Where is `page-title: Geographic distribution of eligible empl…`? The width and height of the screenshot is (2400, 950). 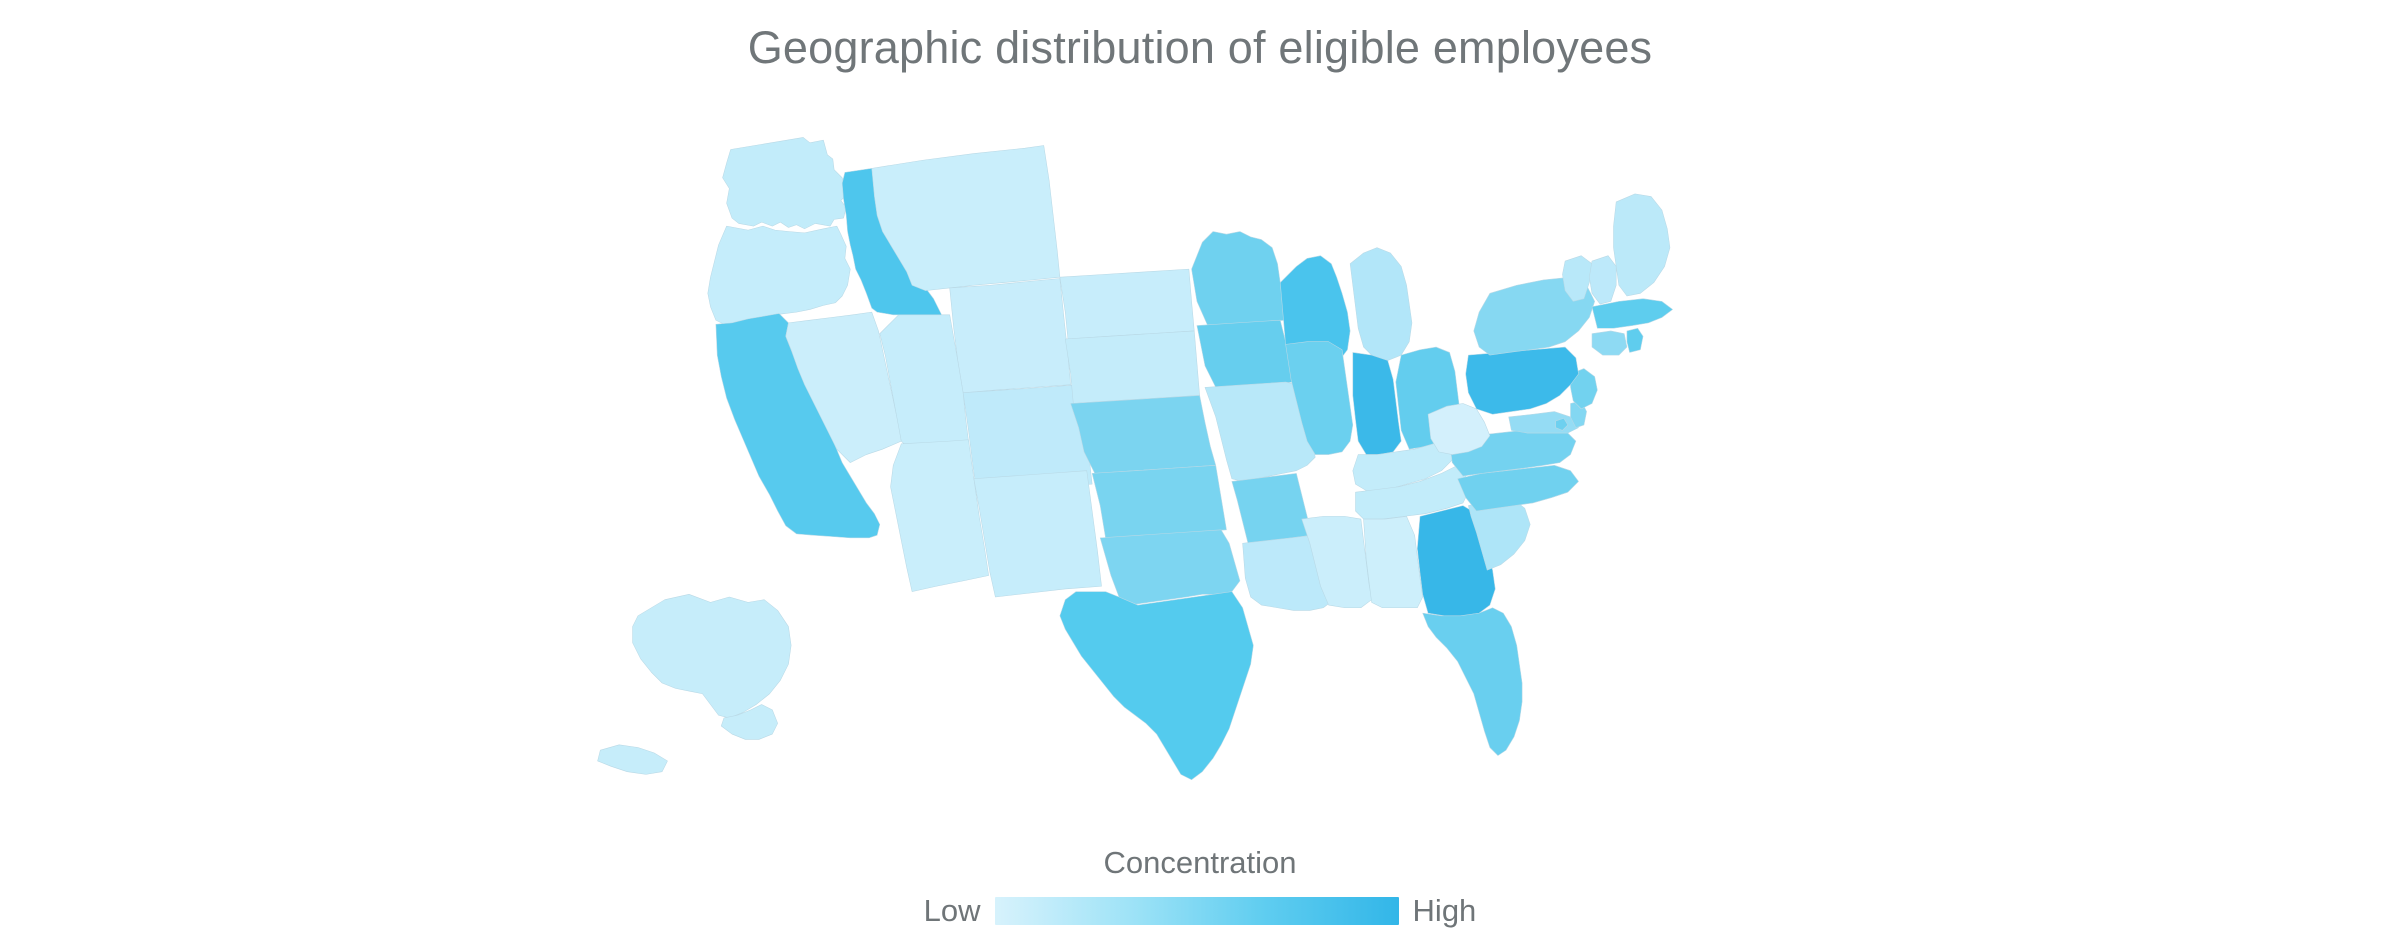
page-title: Geographic distribution of eligible empl… is located at coordinates (1200, 47).